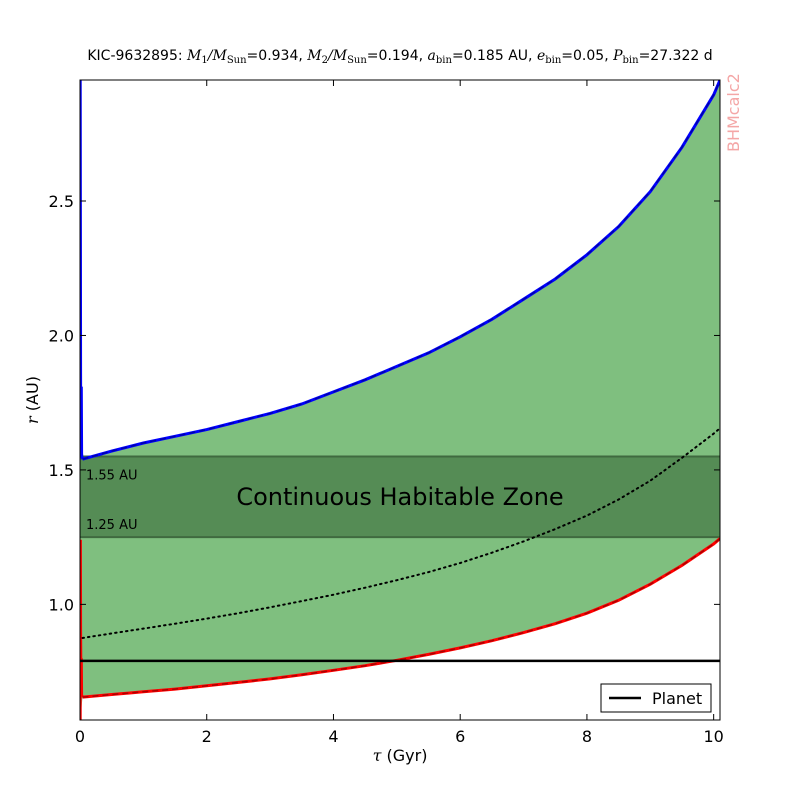  Describe the element at coordinates (587, 736) in the screenshot. I see `x-tick-label: 8` at that location.